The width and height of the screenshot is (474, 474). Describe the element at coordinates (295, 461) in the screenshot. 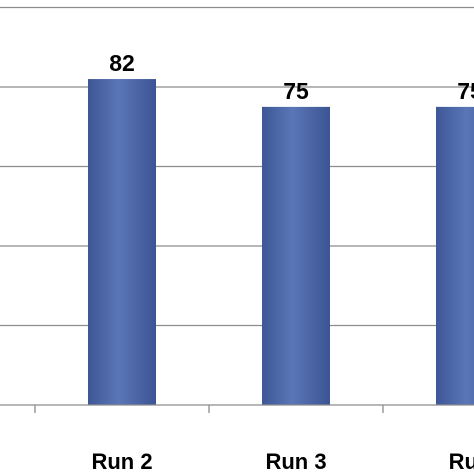

I see `category-label: Run 3` at that location.